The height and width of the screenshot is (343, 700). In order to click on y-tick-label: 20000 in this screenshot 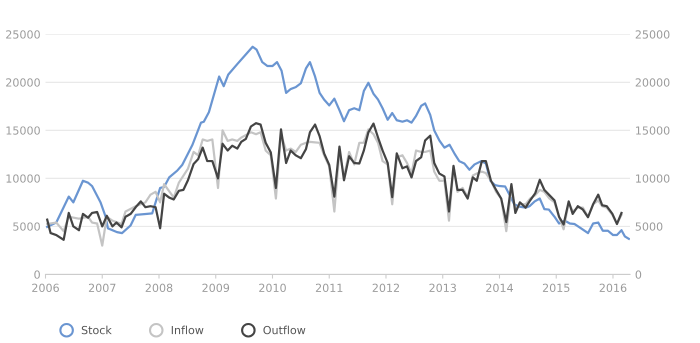, I will do `click(23, 82)`.